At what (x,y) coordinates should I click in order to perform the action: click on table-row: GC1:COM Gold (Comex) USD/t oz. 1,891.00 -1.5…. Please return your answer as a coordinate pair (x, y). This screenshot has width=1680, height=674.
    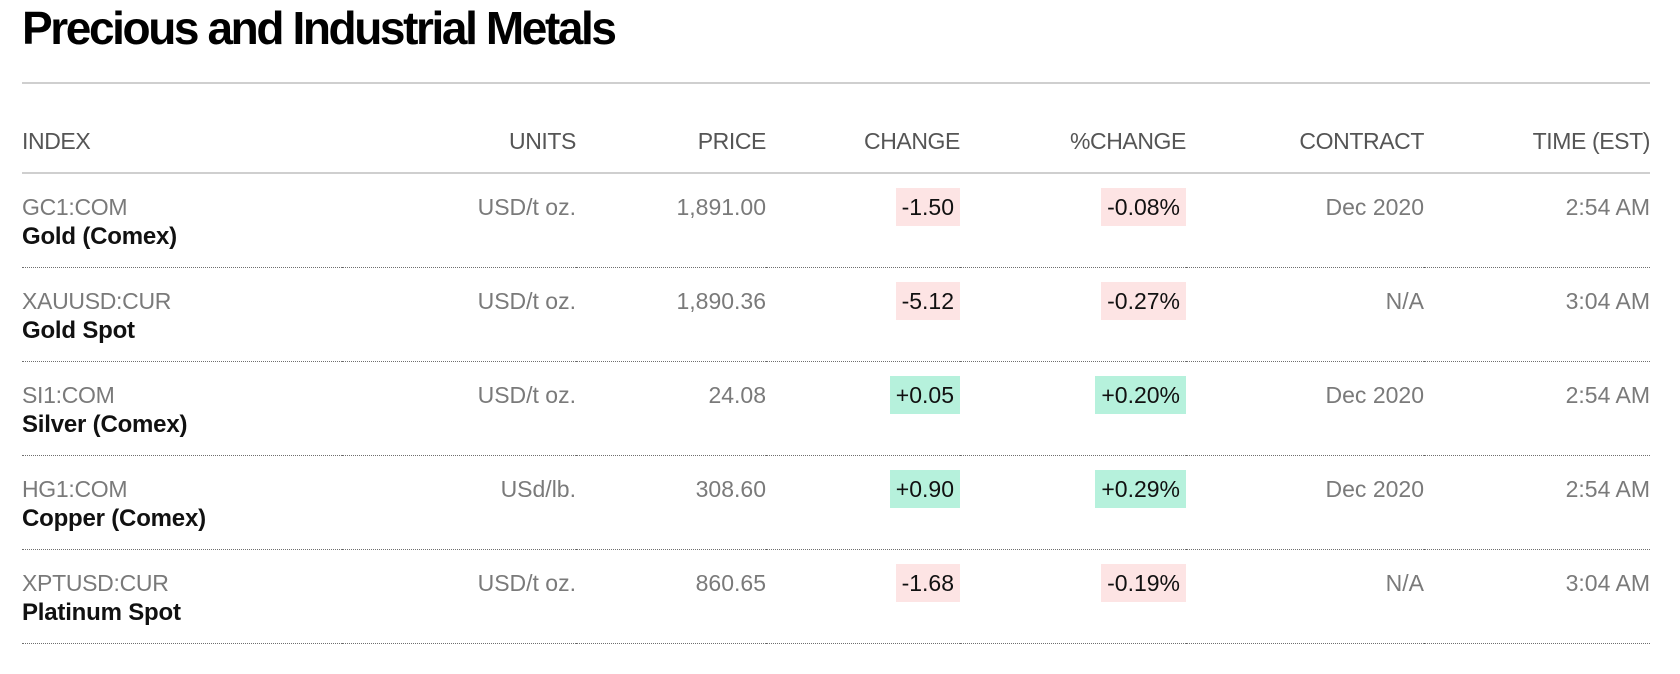
    Looking at the image, I should click on (836, 220).